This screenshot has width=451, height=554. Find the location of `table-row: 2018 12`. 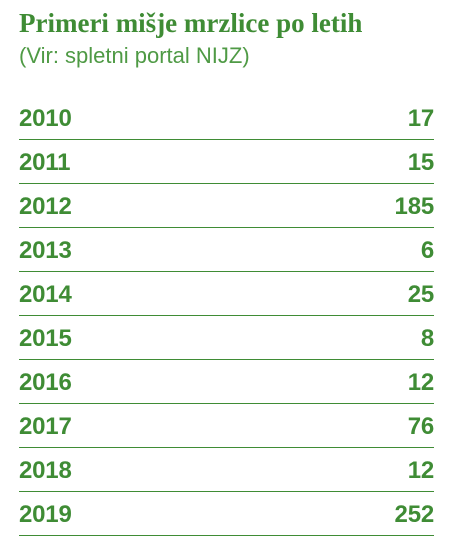

table-row: 2018 12 is located at coordinates (226, 470).